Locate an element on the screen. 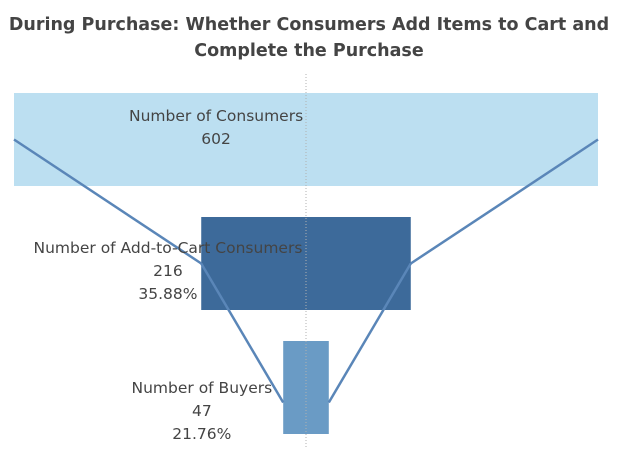  stage-percent-add-to-cart: 35.88% is located at coordinates (168, 294).